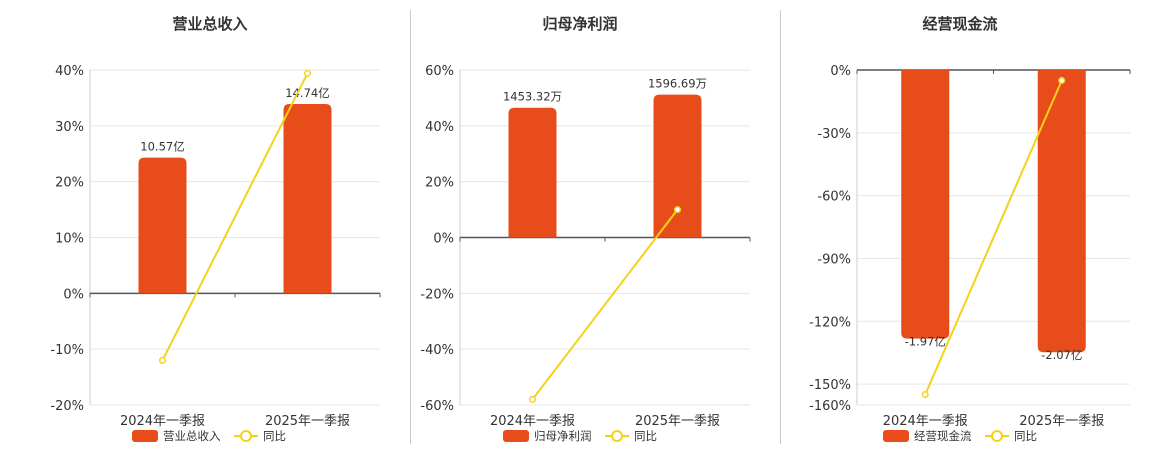 This screenshot has width=1160, height=450. I want to click on y-tick-label: 60%, so click(439, 71).